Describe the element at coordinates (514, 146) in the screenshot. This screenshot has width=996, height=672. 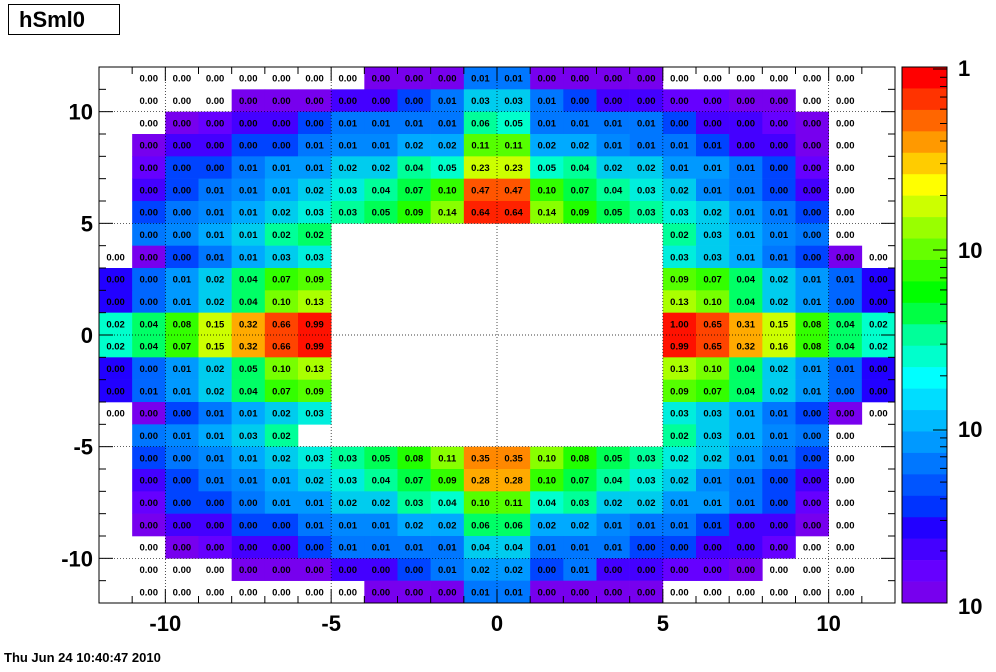
I see `cell-value-label: 0.11` at that location.